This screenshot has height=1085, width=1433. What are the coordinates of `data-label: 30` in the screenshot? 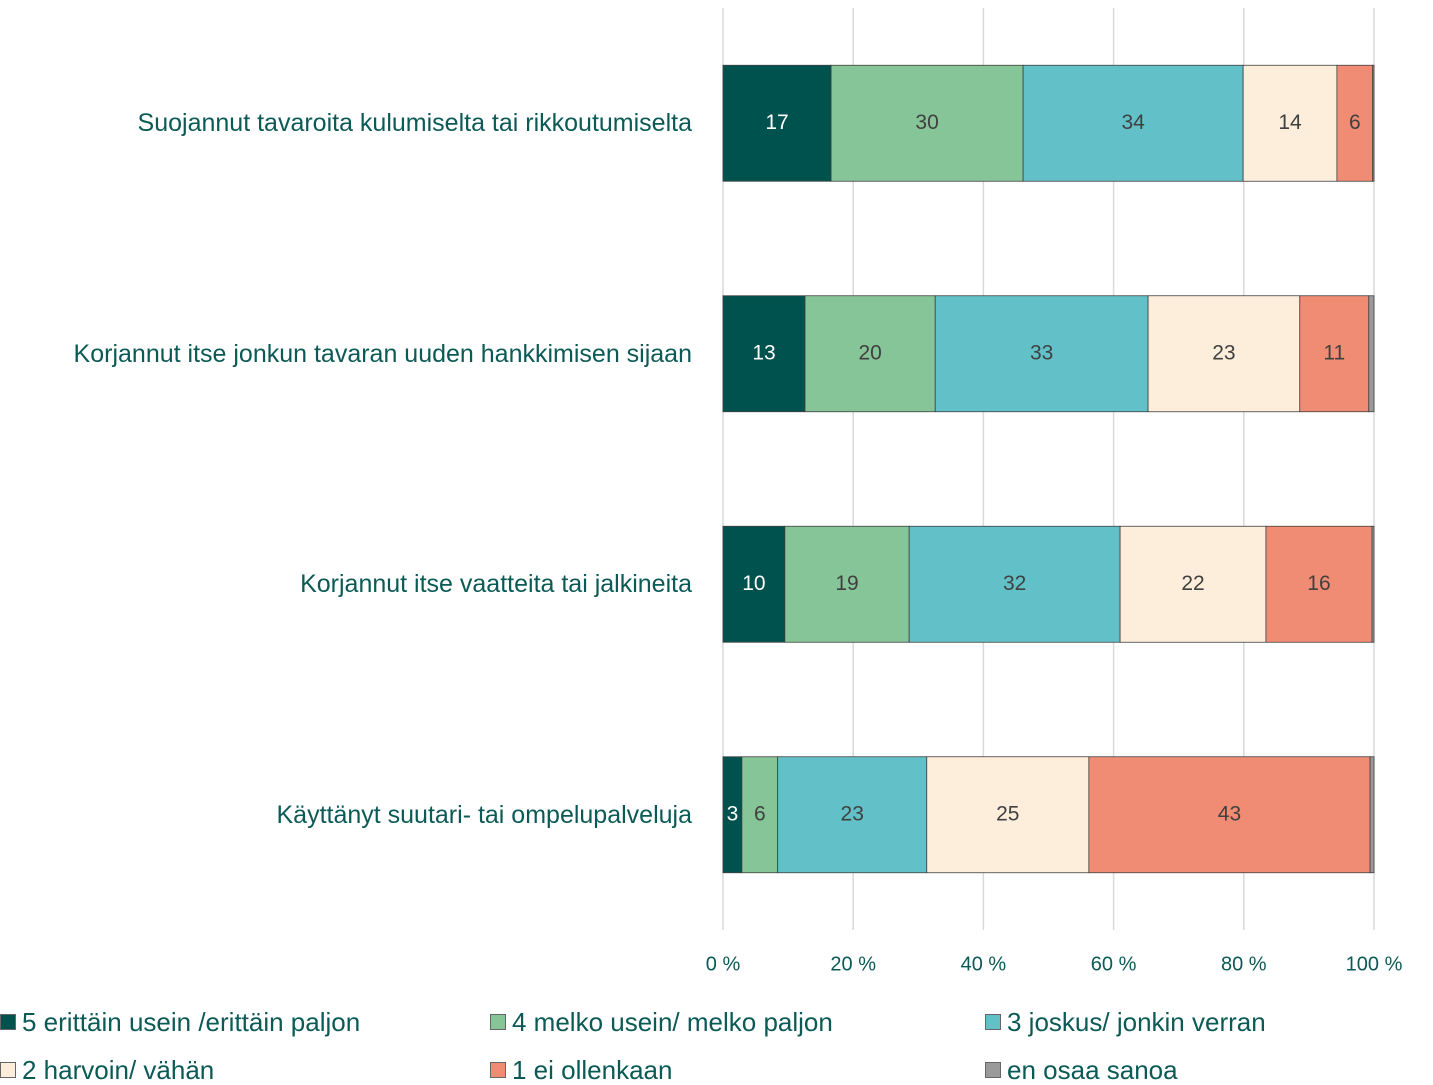 It's located at (926, 122).